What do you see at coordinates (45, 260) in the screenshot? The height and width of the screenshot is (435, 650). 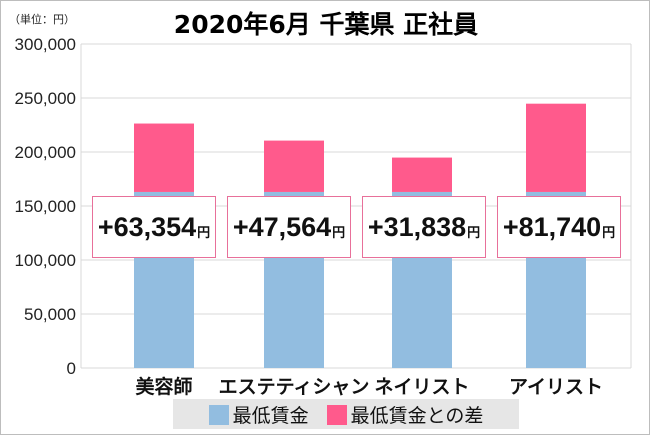 I see `y-tick-label: 100,000` at bounding box center [45, 260].